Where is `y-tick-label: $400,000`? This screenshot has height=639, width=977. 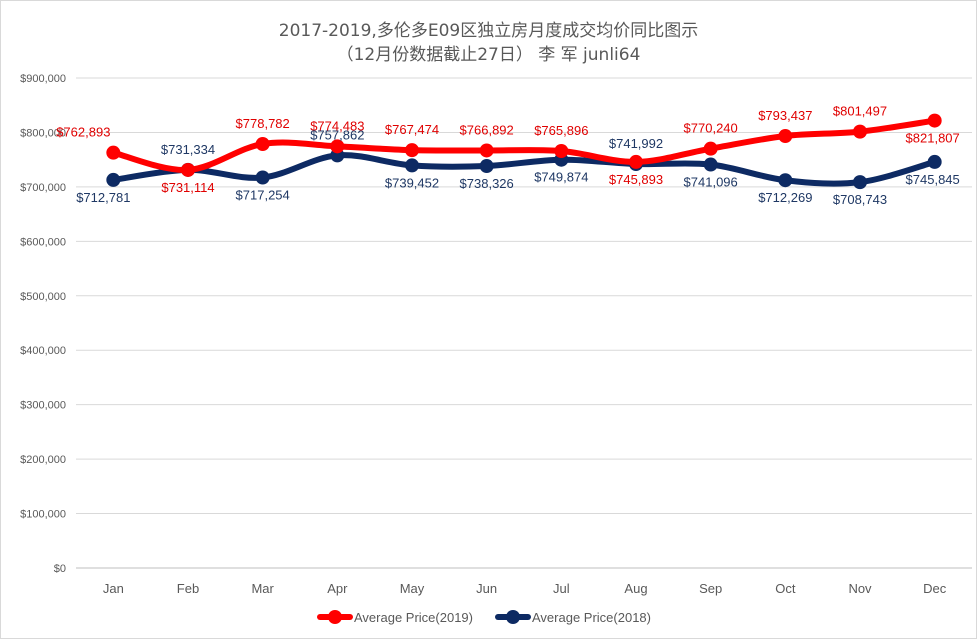 y-tick-label: $400,000 is located at coordinates (43, 351).